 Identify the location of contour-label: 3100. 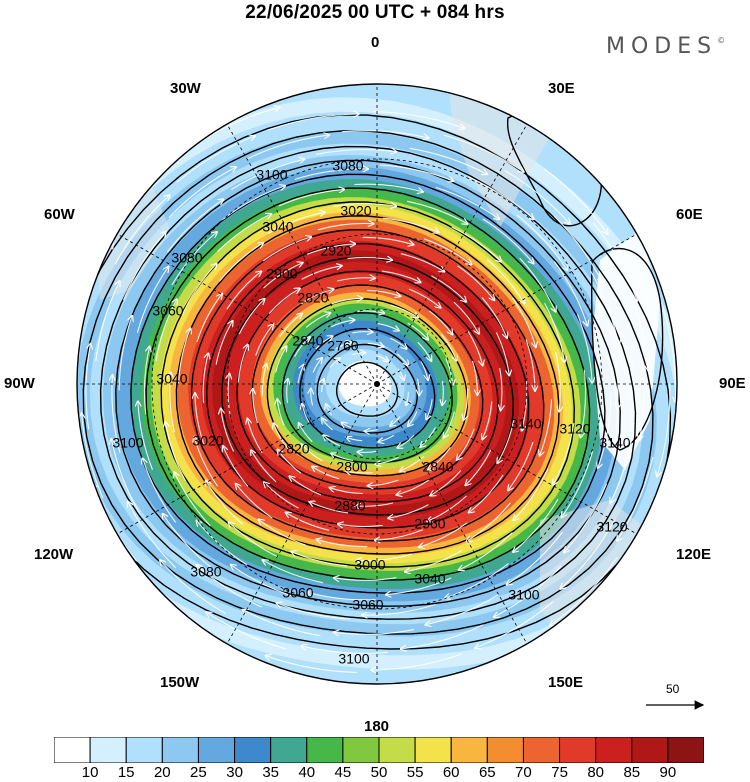
(523, 595).